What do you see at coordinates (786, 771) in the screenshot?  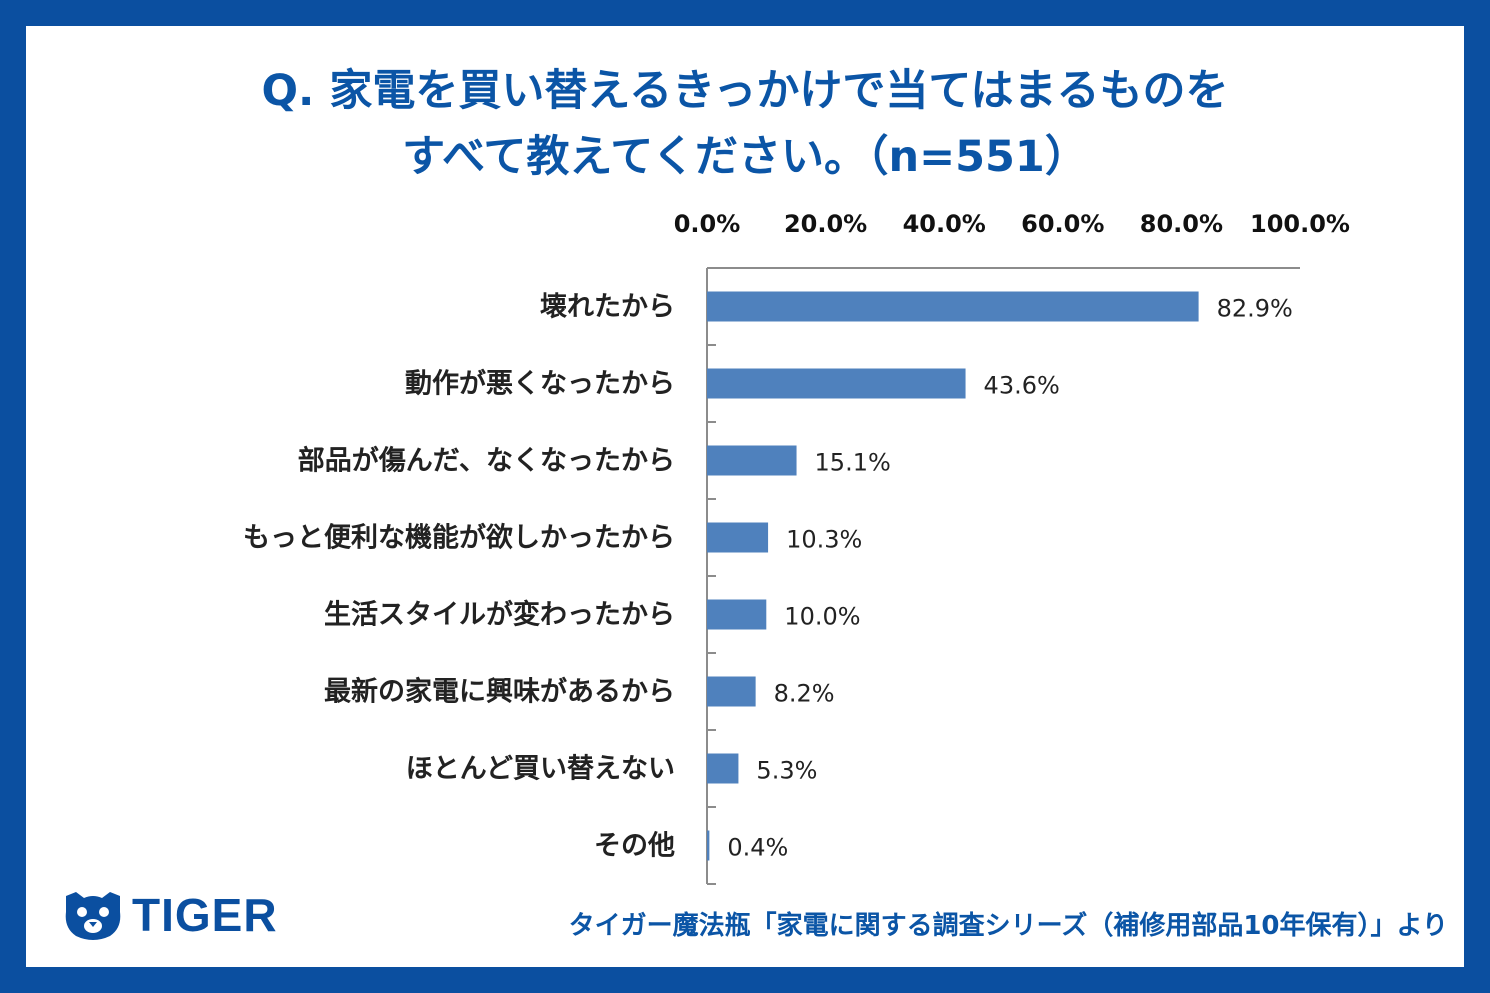 I see `data-label: 5.3%` at bounding box center [786, 771].